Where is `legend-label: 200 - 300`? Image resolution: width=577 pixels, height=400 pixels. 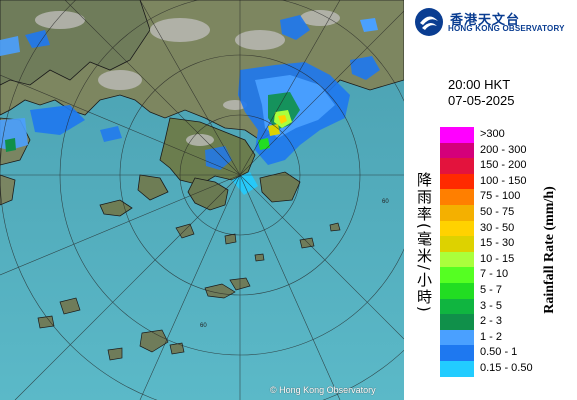 legend-label: 200 - 300 is located at coordinates (503, 149).